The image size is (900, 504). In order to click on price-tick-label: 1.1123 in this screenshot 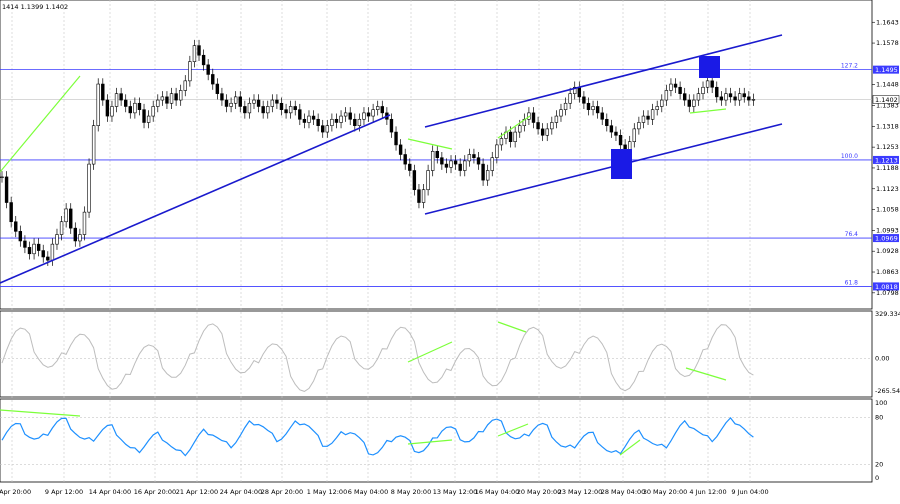, I will do `click(887, 189)`.